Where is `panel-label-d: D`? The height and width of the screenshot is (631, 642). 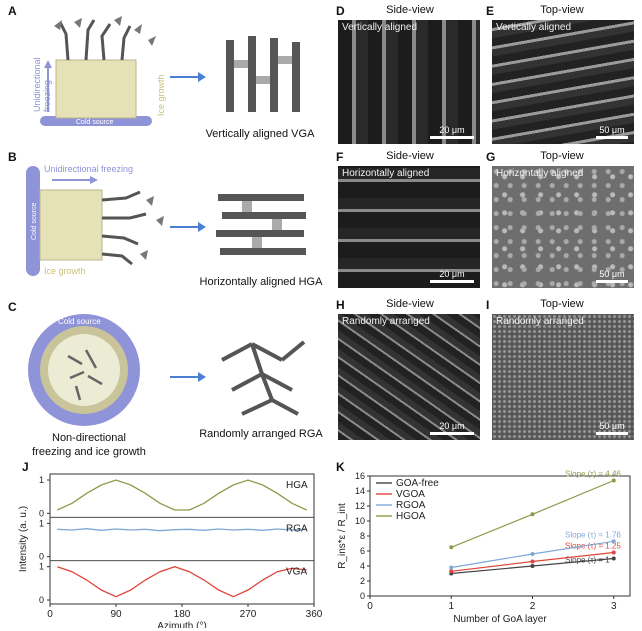
panel-label-d: D is located at coordinates (340, 11).